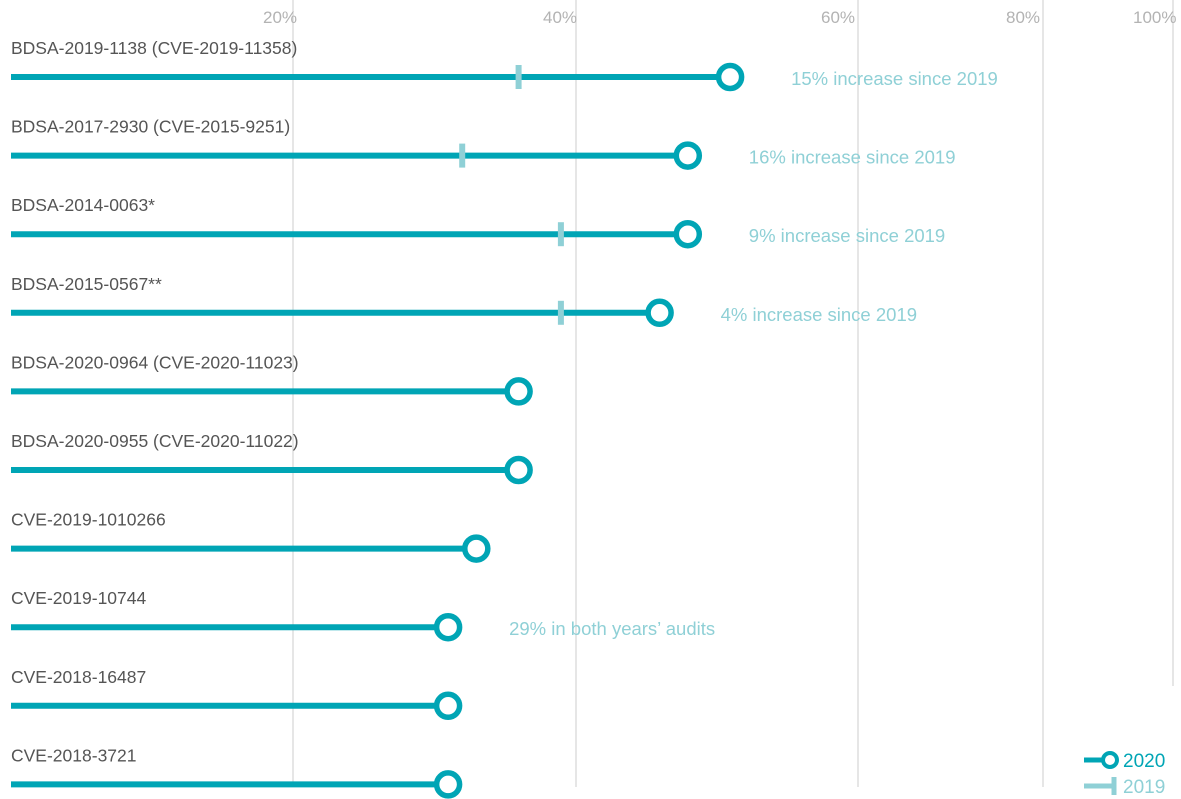 The height and width of the screenshot is (799, 1181). I want to click on legend-2019-label: 2019, so click(1144, 787).